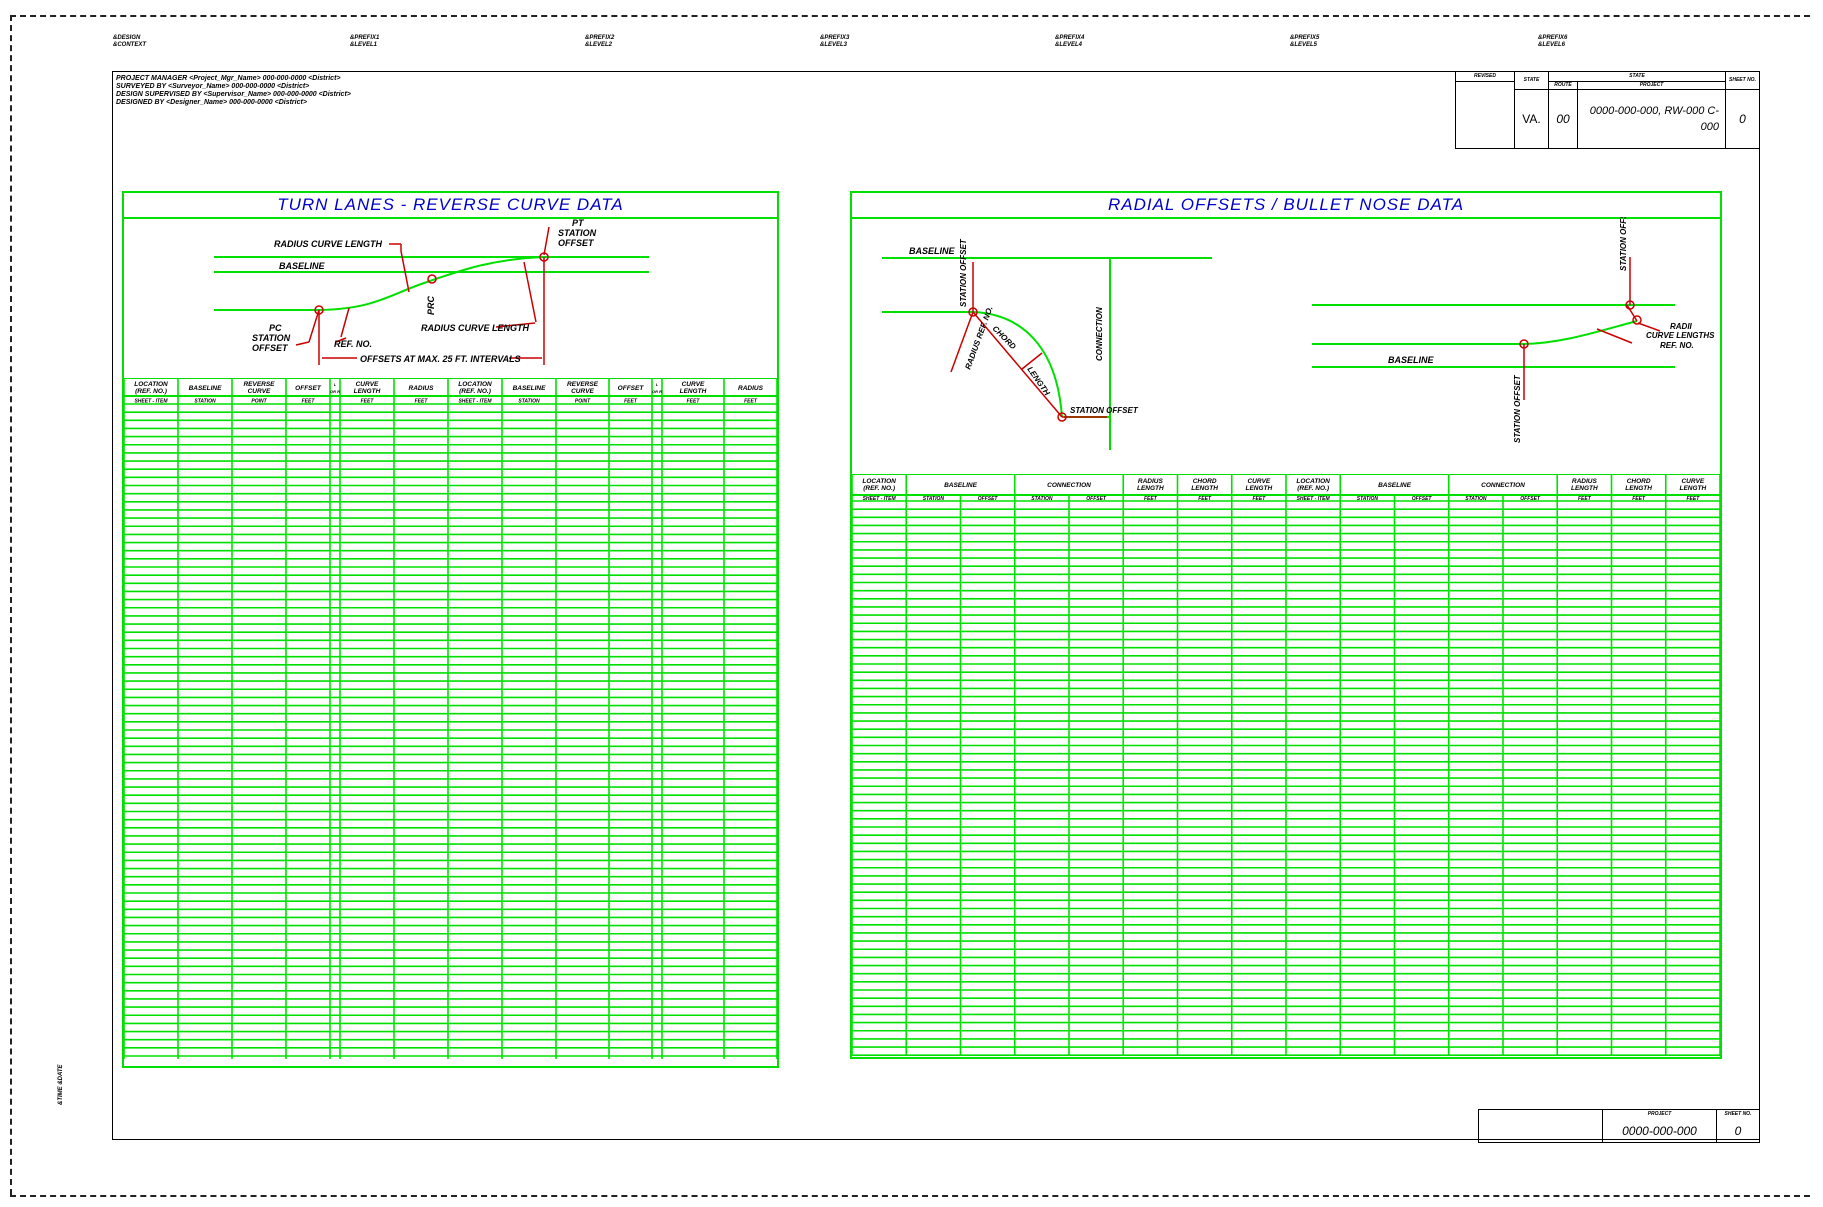 Image resolution: width=1823 pixels, height=1207 pixels. Describe the element at coordinates (367, 384) in the screenshot. I see `col-header-5: CURVE` at that location.